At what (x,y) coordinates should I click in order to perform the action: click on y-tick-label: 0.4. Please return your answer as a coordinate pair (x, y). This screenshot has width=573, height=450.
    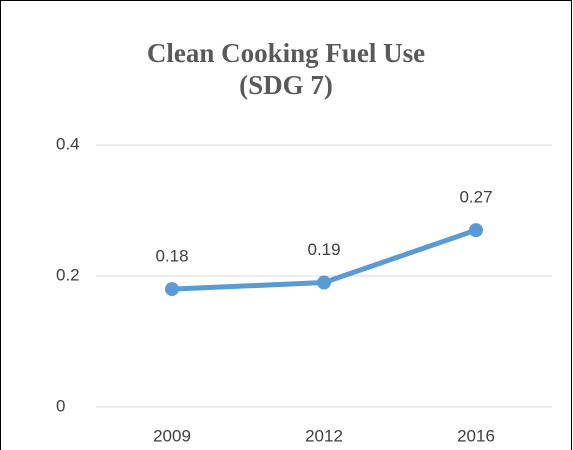
    Looking at the image, I should click on (68, 143).